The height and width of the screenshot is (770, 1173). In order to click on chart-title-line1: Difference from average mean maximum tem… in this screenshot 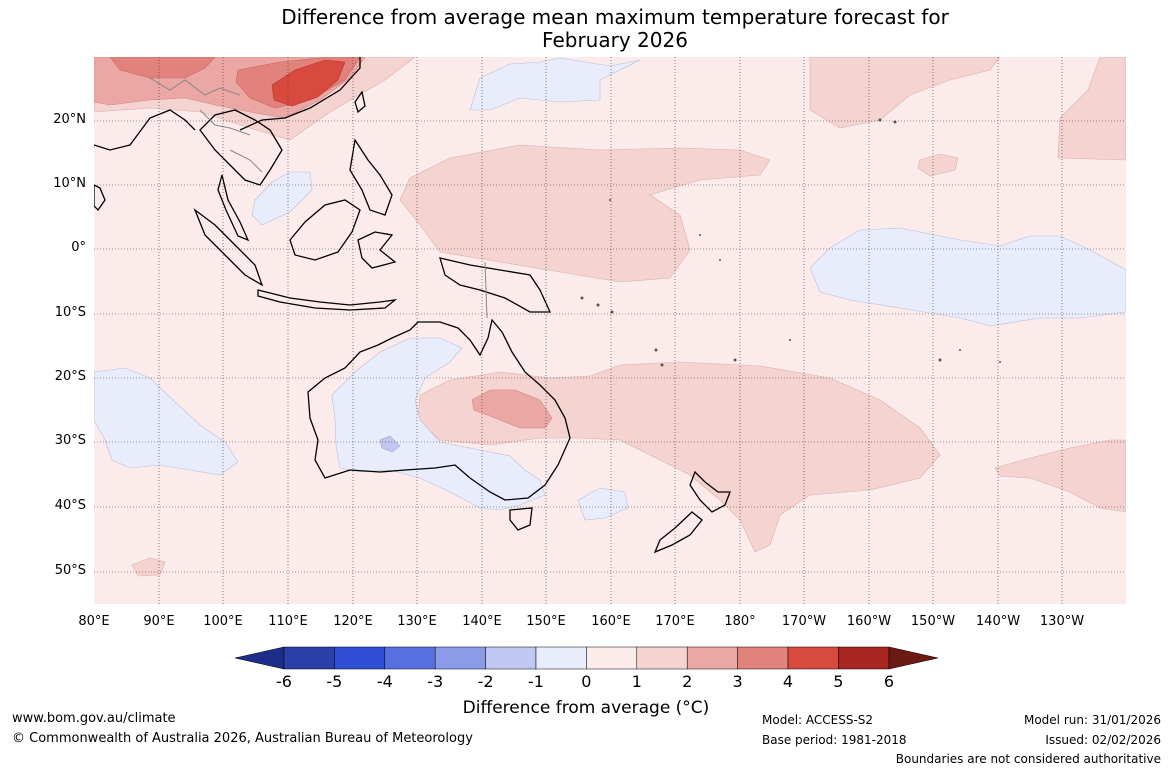, I will do `click(615, 17)`.